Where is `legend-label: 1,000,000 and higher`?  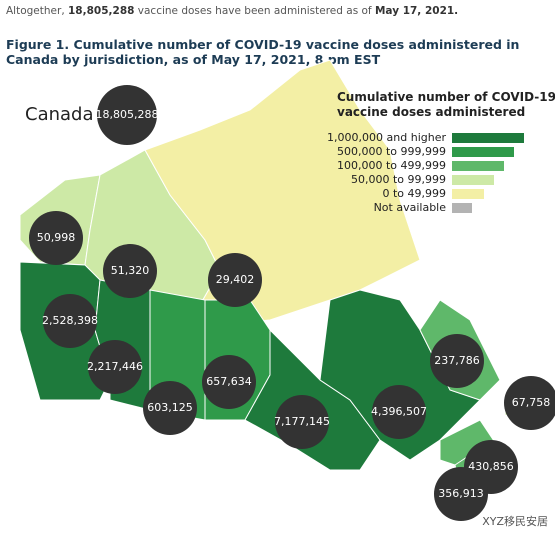 legend-label: 1,000,000 and higher is located at coordinates (386, 137).